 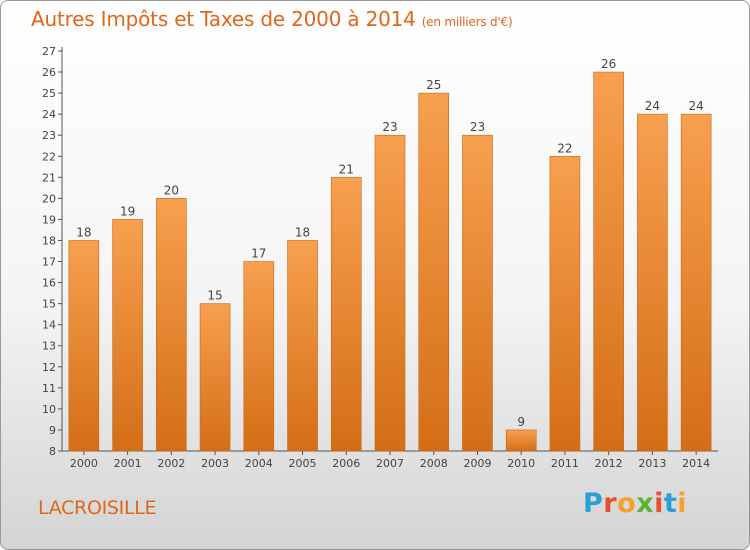 I want to click on y-tick-label: 16, so click(x=49, y=283).